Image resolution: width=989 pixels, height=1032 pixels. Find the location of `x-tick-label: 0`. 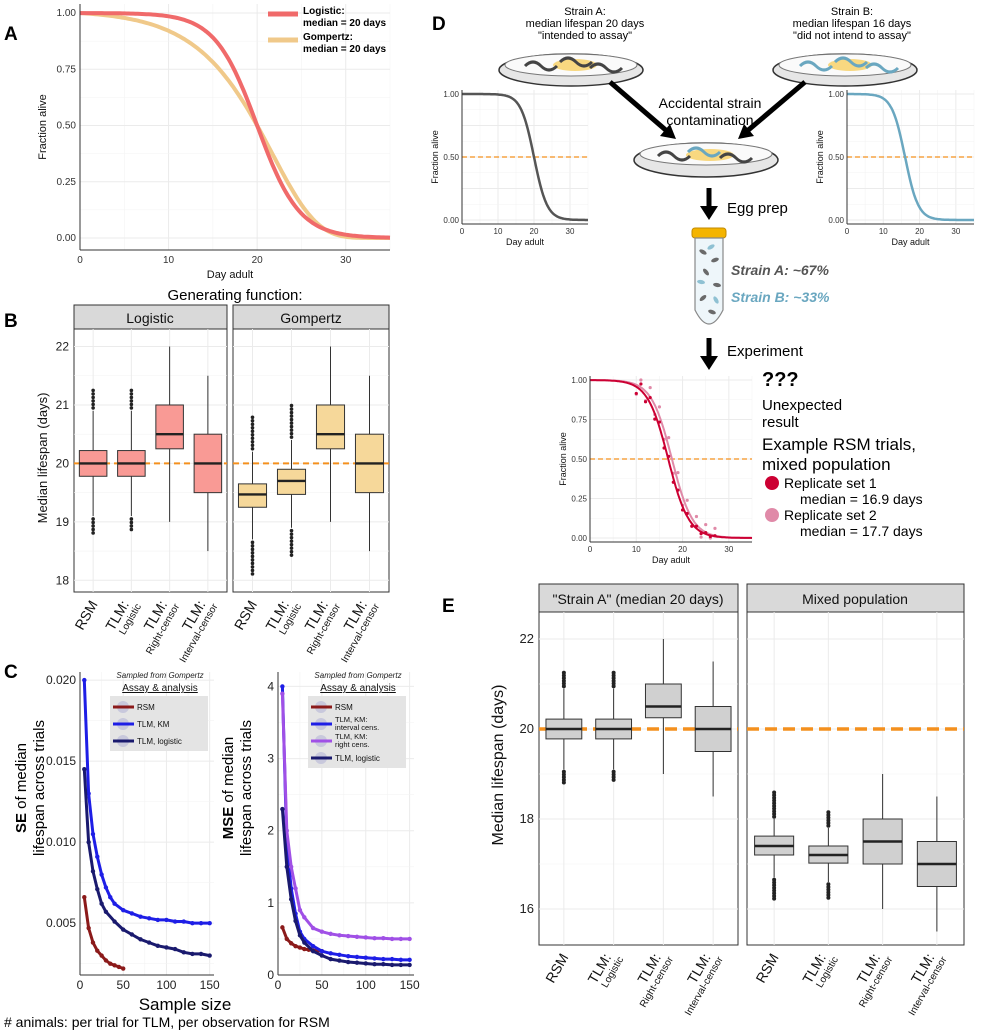

x-tick-label: 0 is located at coordinates (278, 985).